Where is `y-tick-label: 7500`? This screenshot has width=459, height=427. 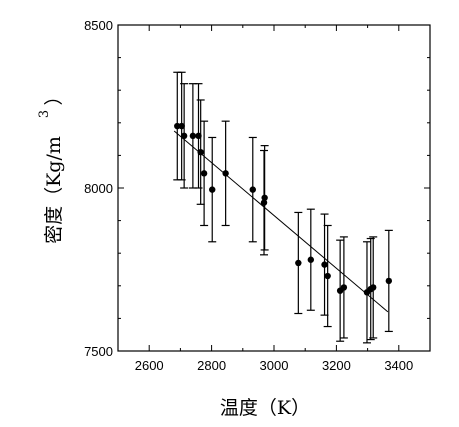 y-tick-label: 7500 is located at coordinates (98, 351).